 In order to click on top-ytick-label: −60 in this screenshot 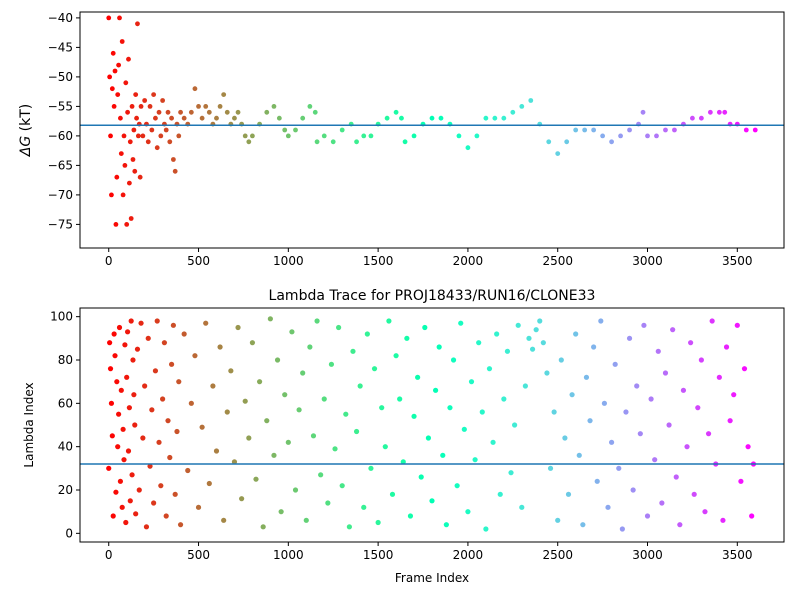, I will do `click(60, 136)`.